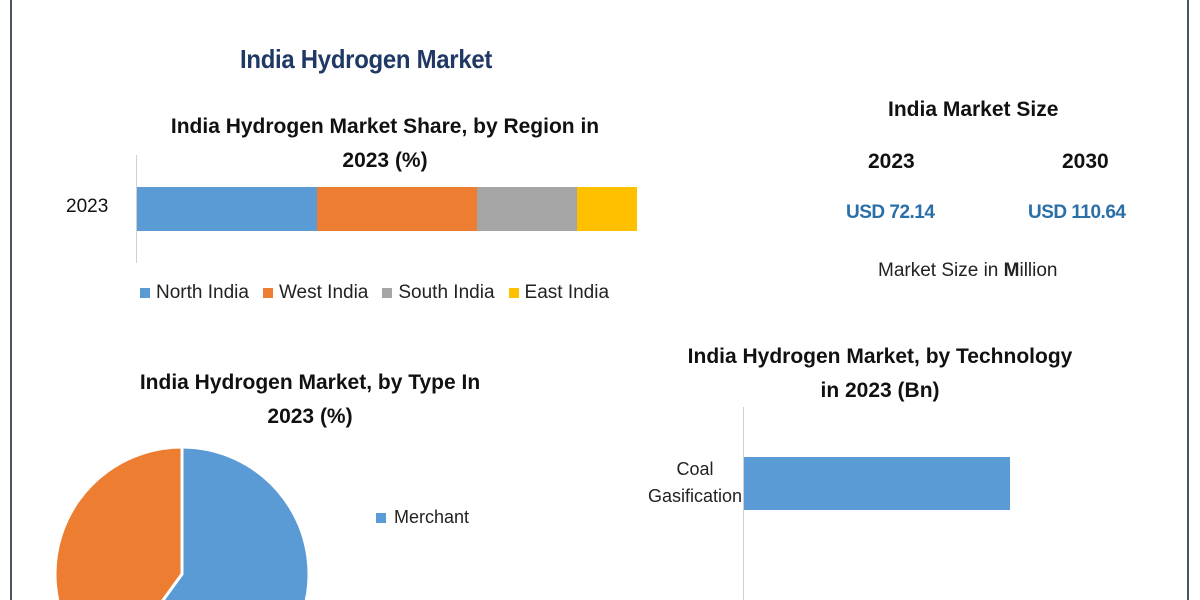  What do you see at coordinates (385, 160) in the screenshot?
I see `region-title-line-2: 2023 (%)` at bounding box center [385, 160].